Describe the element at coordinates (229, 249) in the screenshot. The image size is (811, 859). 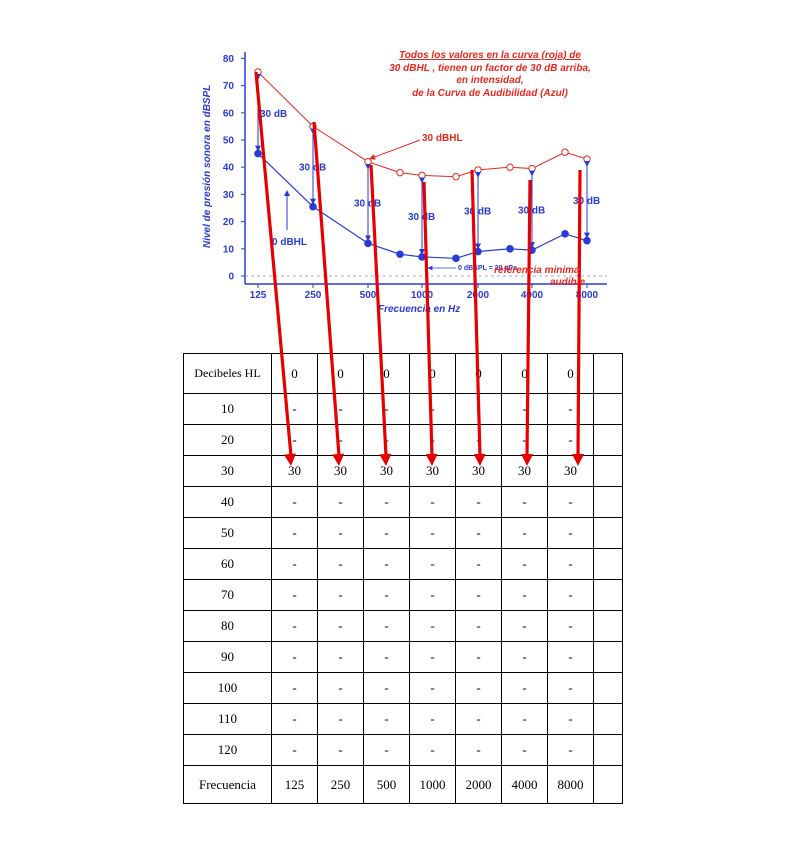
I see `y-tick-label: 10` at that location.